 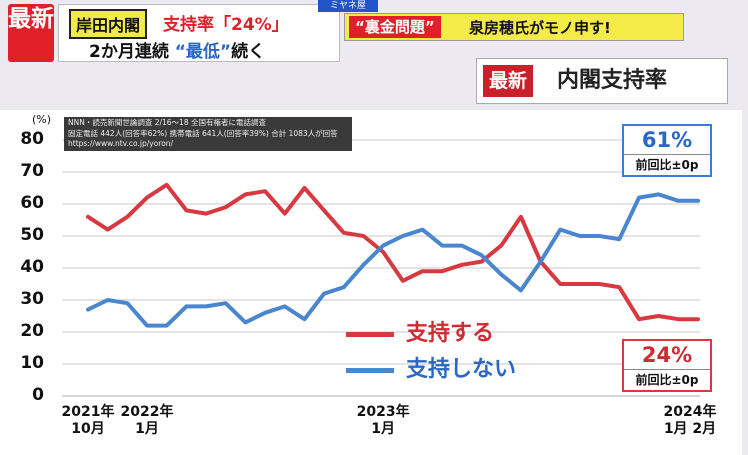 I want to click on y-tick-label: 10, so click(x=32, y=363).